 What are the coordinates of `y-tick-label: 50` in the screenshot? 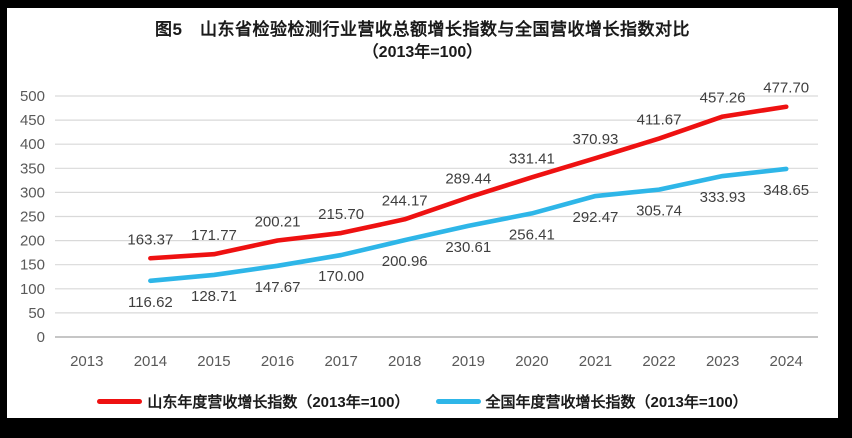 It's located at (36, 313).